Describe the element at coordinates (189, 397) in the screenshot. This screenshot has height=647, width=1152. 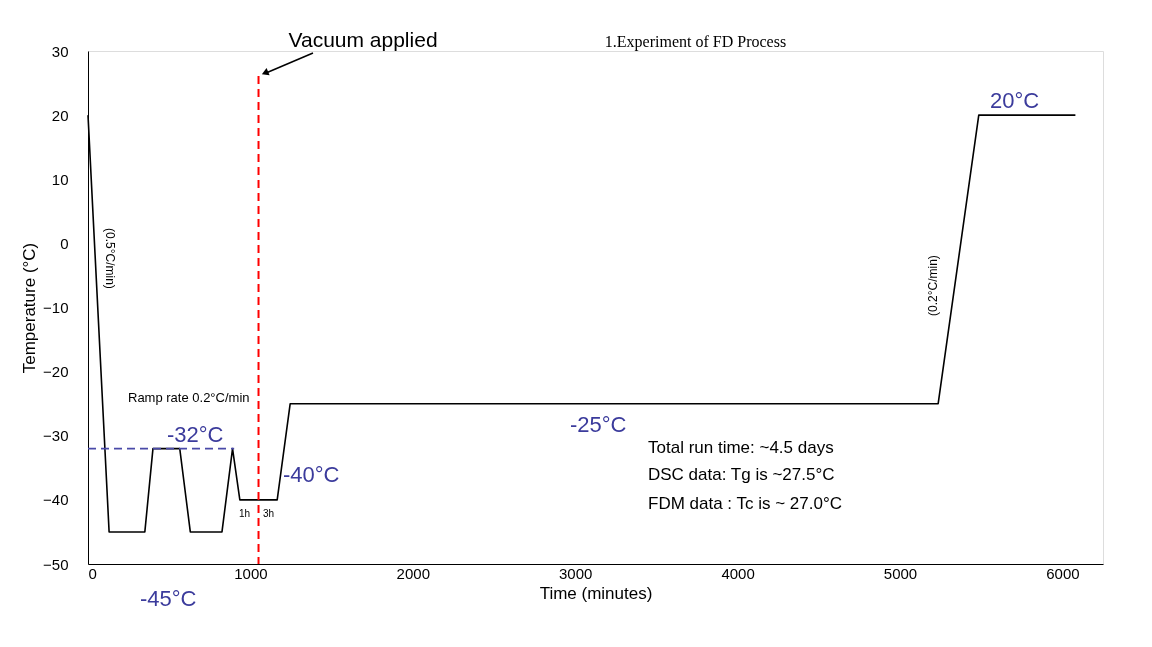
I see `annotation: Ramp rate 0.2°C/min` at that location.